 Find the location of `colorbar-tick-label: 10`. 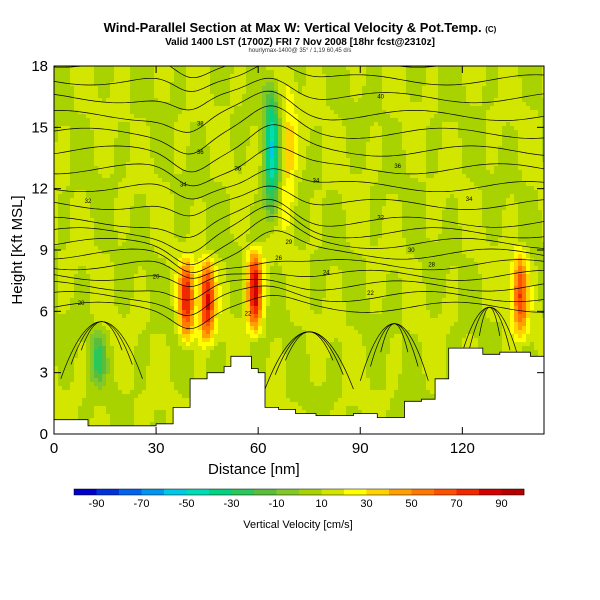

colorbar-tick-label: 10 is located at coordinates (321, 504).